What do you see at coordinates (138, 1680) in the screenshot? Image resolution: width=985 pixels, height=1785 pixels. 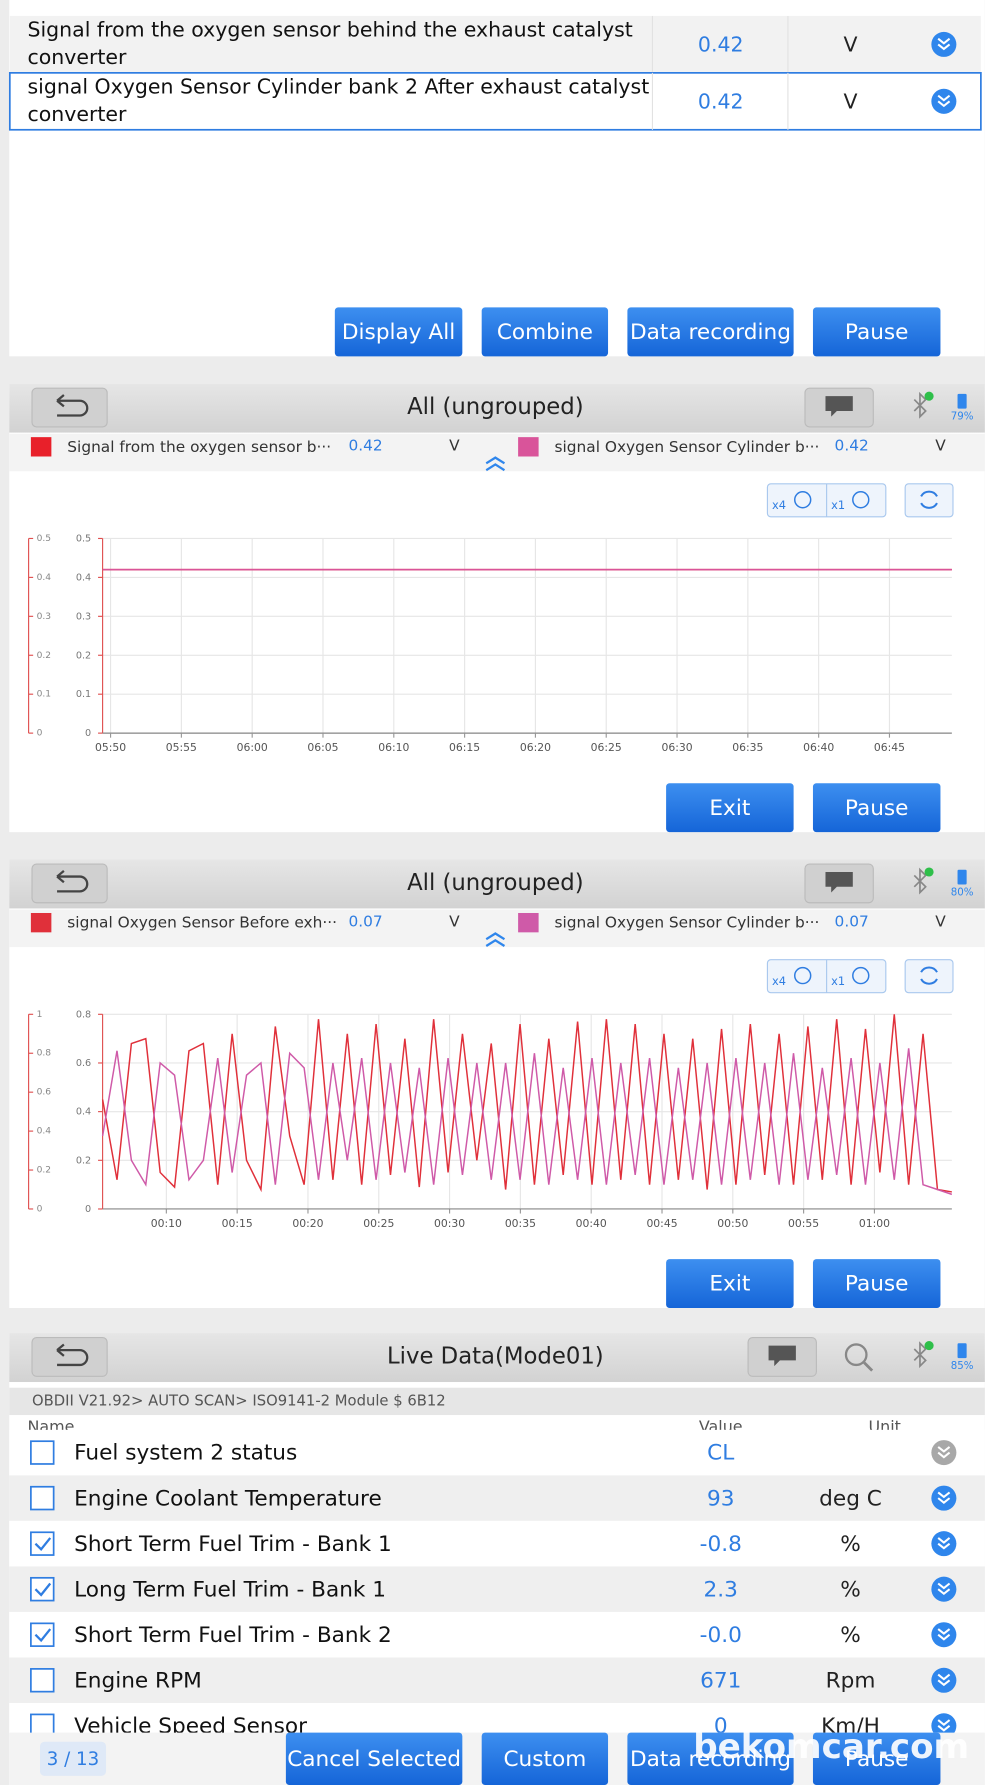 I see `row-name: Engine RPM` at bounding box center [138, 1680].